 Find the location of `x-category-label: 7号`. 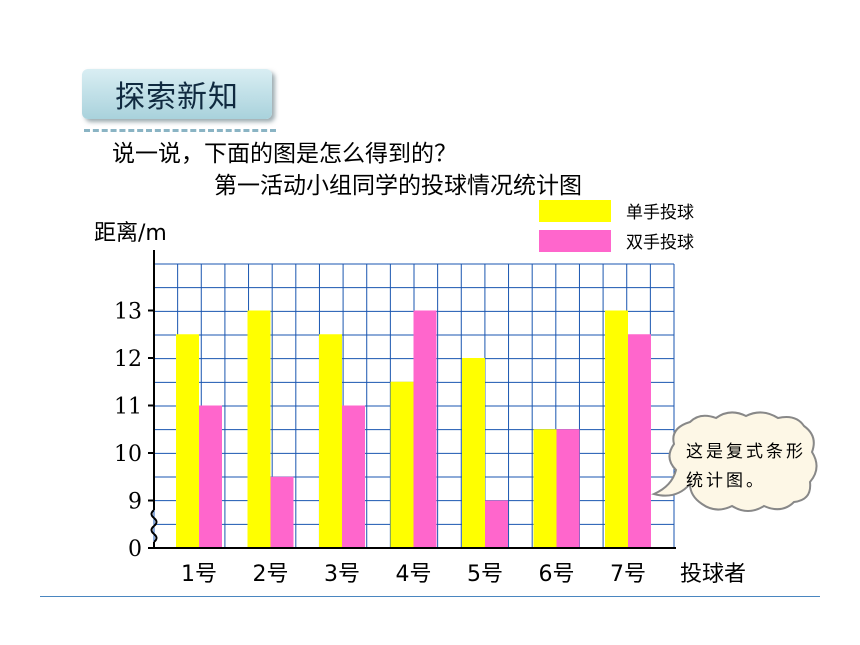

x-category-label: 7号 is located at coordinates (628, 574).